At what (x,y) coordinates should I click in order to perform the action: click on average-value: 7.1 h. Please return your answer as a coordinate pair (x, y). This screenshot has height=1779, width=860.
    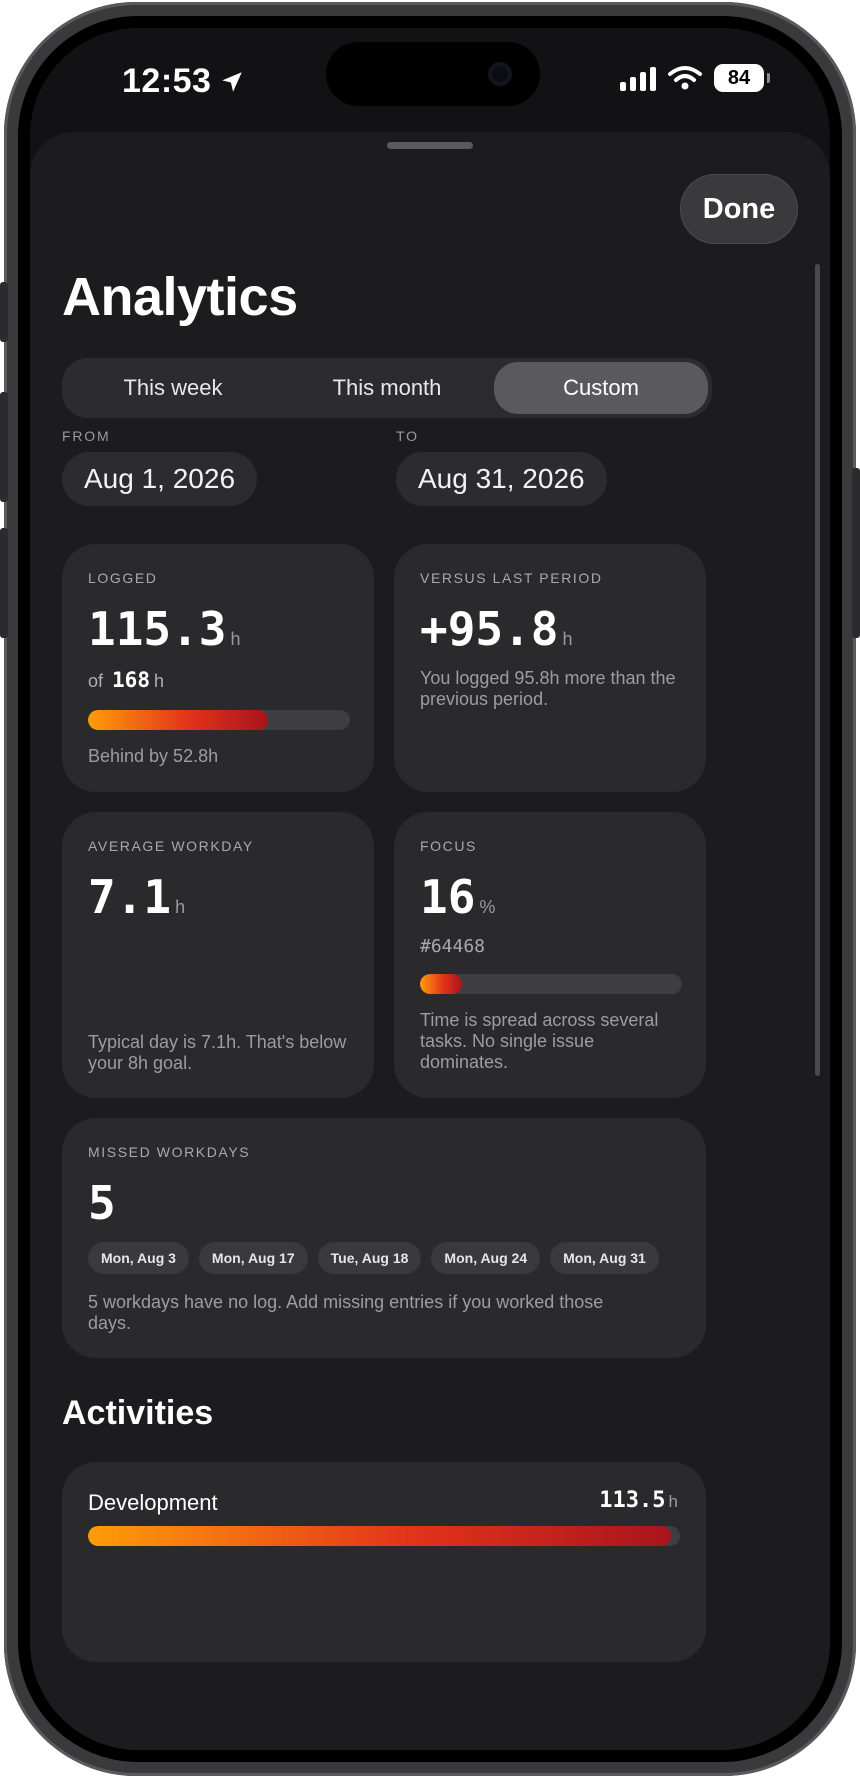
    Looking at the image, I should click on (136, 897).